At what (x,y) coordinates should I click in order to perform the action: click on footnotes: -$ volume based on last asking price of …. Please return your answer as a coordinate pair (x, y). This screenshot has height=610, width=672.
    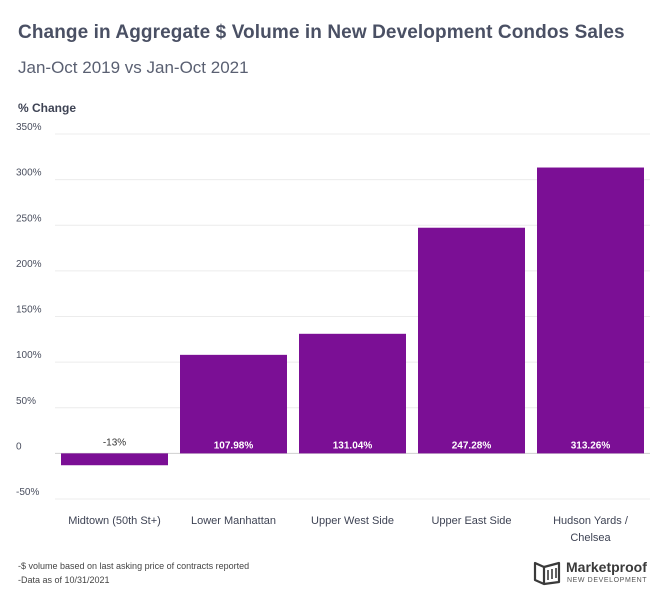
    Looking at the image, I should click on (133, 573).